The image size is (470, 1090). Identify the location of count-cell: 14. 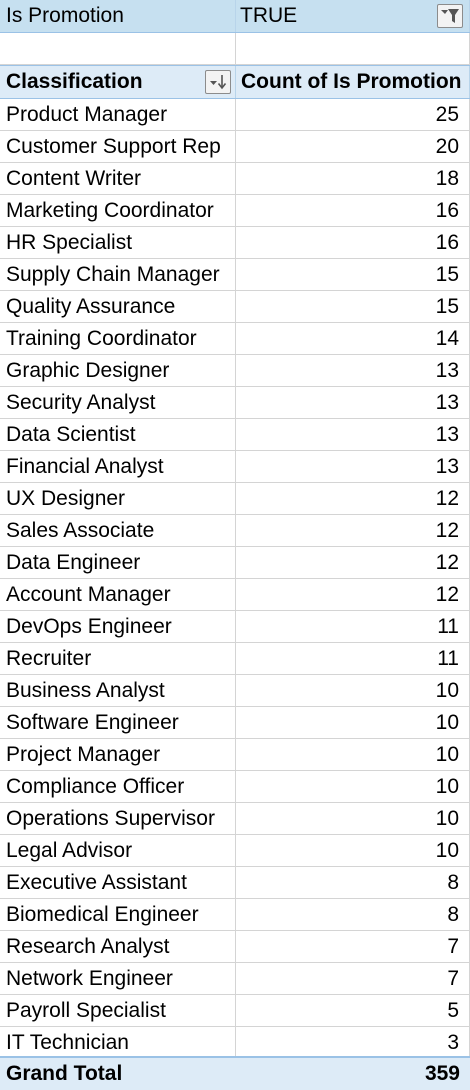
(353, 338).